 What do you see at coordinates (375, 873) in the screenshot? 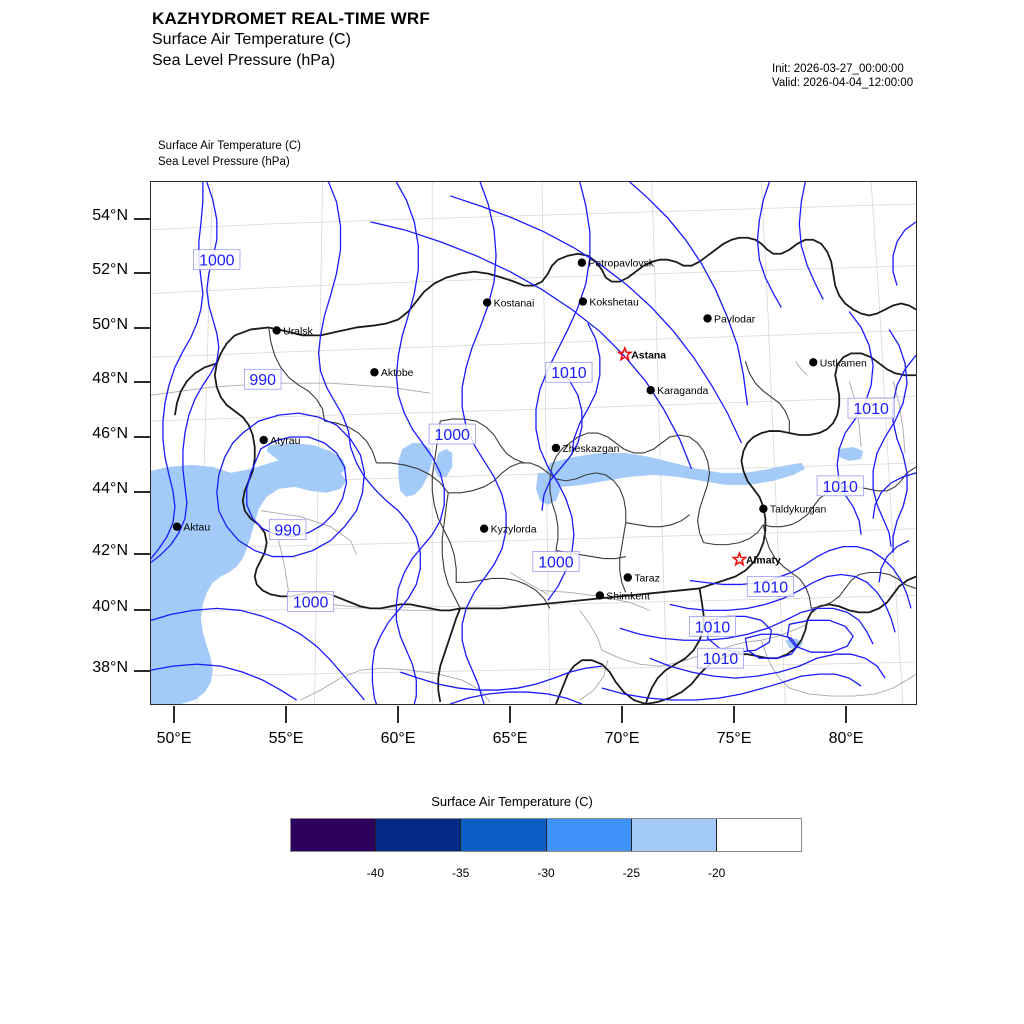
I see `colorbar-tick-label: -40` at bounding box center [375, 873].